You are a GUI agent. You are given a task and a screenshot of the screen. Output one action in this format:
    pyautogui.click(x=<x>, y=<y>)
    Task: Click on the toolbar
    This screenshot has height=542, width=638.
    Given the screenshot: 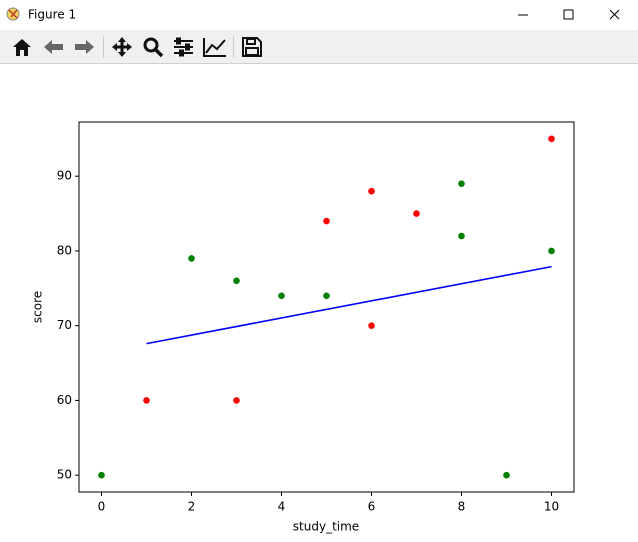 What is the action you would take?
    pyautogui.click(x=319, y=47)
    